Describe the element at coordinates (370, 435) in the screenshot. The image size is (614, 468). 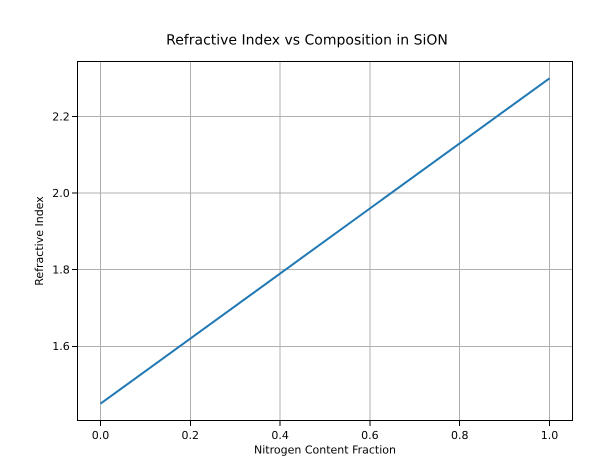
I see `x-tick-label: 0.6` at that location.